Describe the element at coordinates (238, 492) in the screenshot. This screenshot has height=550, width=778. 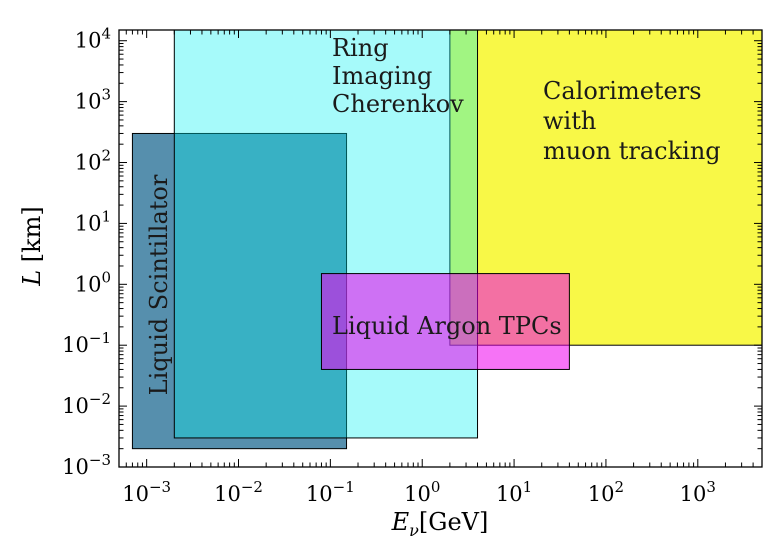
I see `x-tick-label: 10⁻²` at that location.